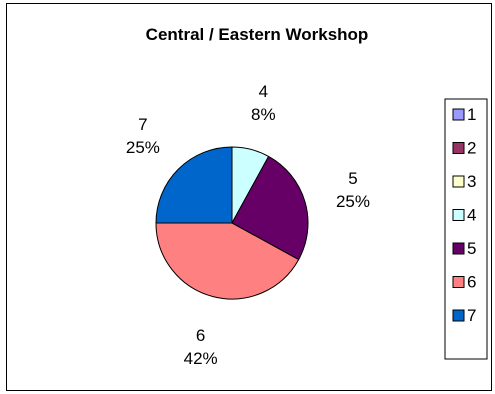  Describe the element at coordinates (471, 248) in the screenshot. I see `legend-label-5: 5` at that location.